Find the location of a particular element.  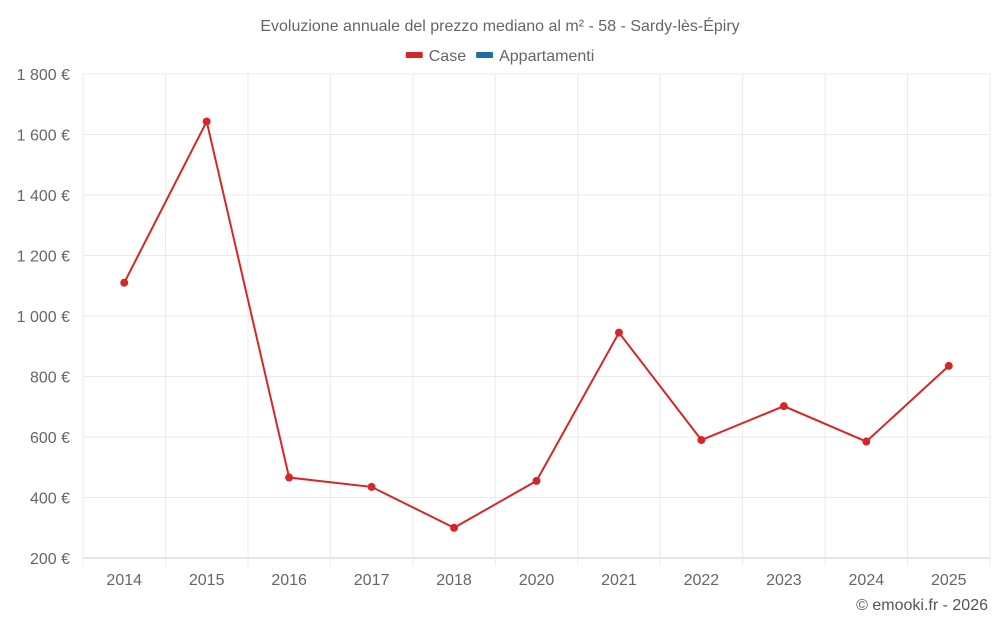

y-tick-label: 400 € is located at coordinates (50, 499).